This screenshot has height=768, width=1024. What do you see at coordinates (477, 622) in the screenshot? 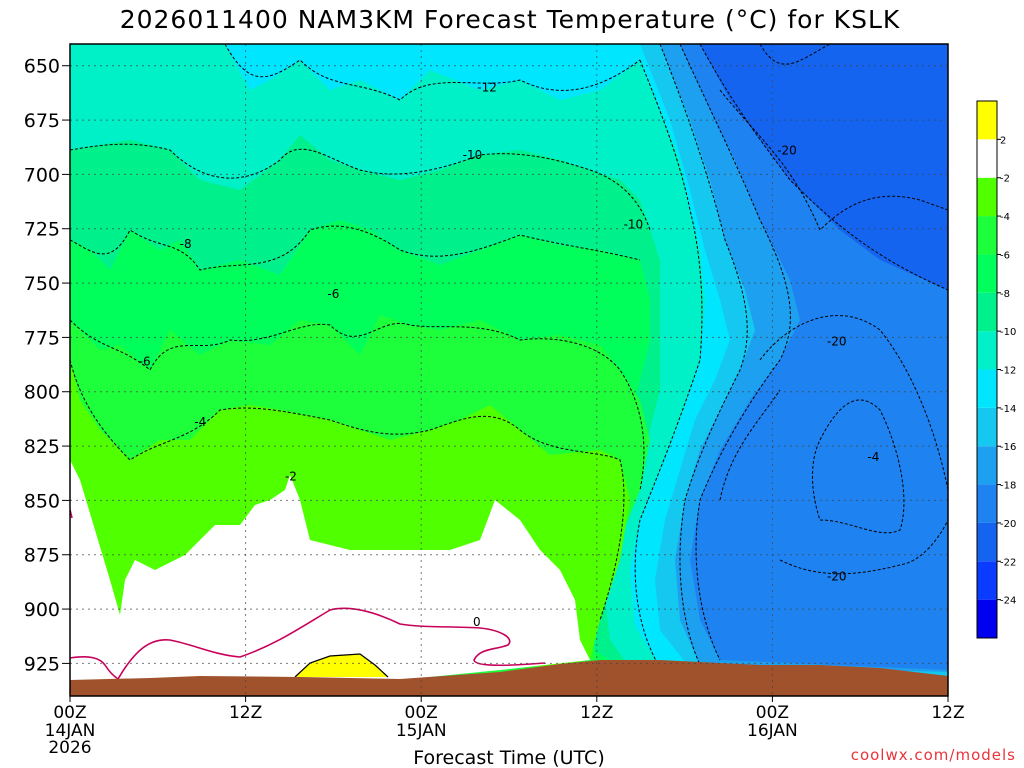
I see `contour-label: 0` at bounding box center [477, 622].